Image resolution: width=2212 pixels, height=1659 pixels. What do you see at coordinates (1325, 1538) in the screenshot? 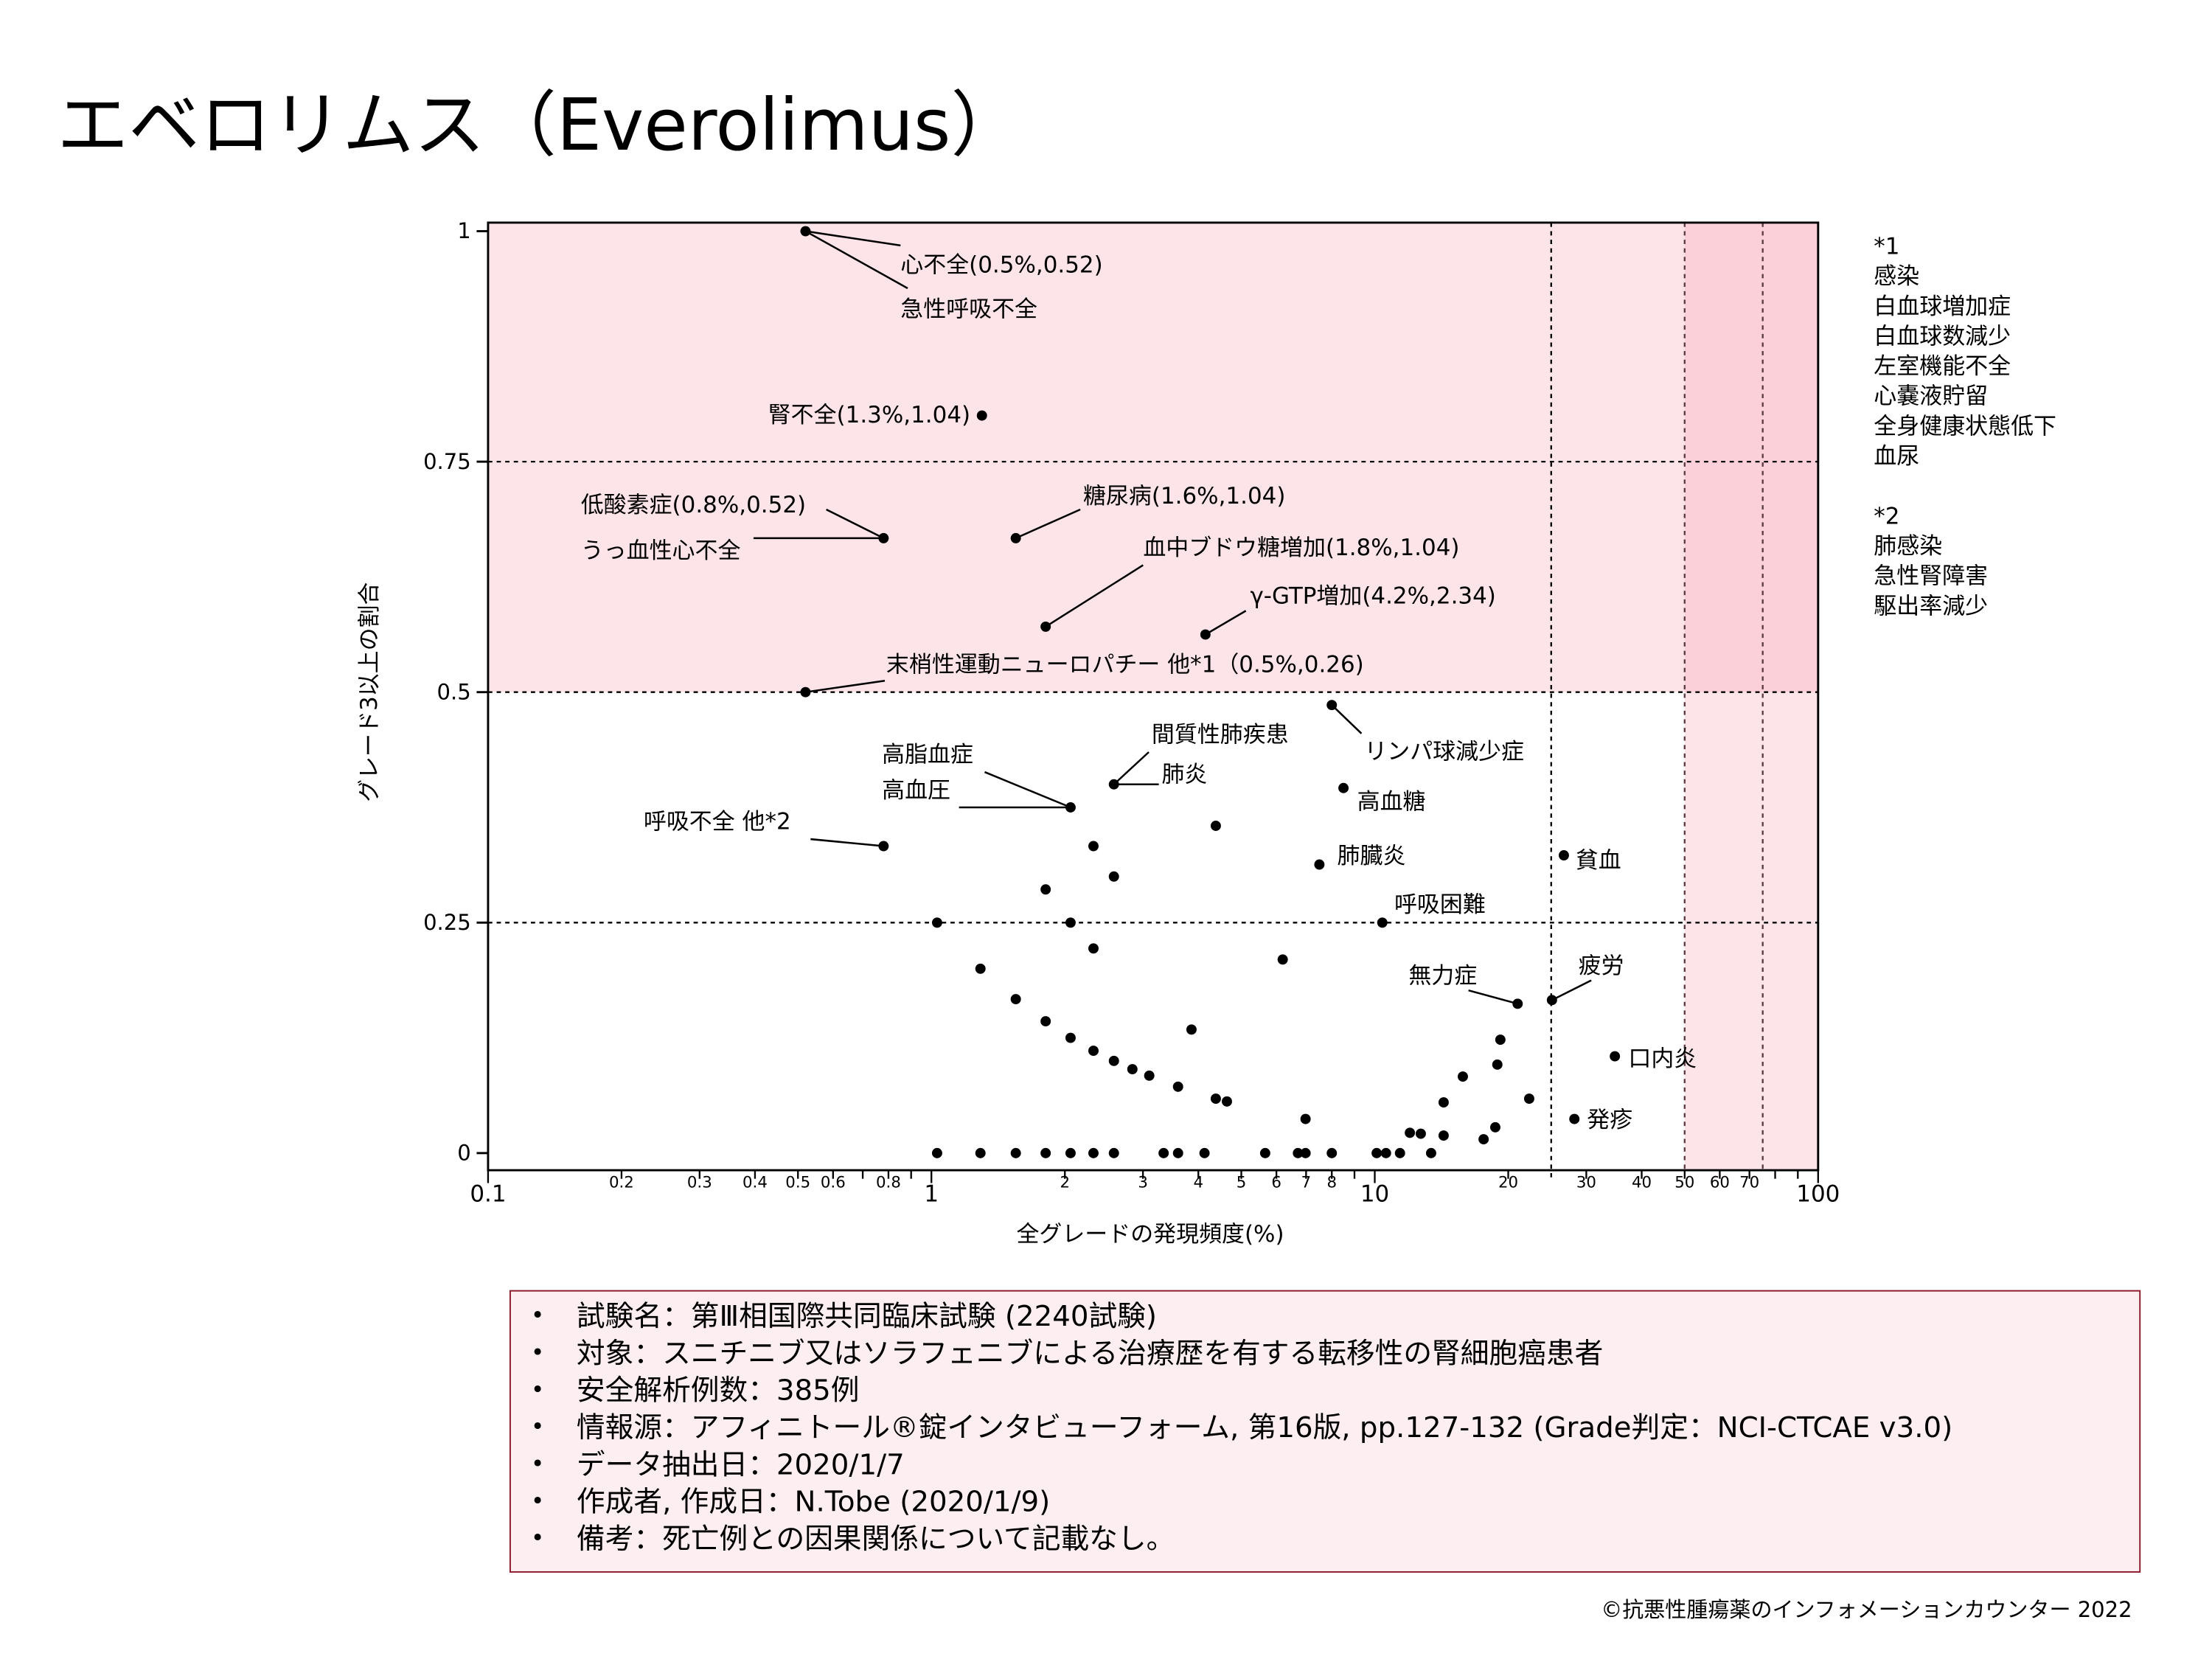
I see `info-item: 備考：死亡例との因果関係について記載なし。` at bounding box center [1325, 1538].